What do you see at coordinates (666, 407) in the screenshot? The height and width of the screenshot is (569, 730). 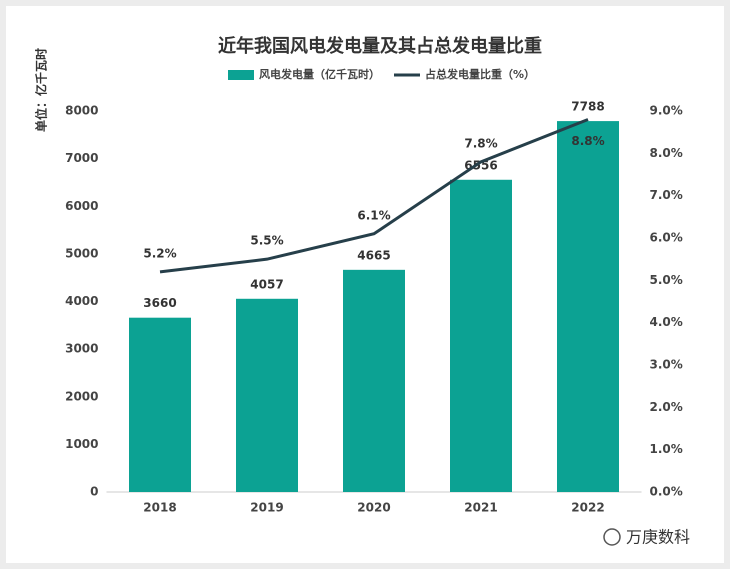 I see `y2-tick-label: 2.0%` at bounding box center [666, 407].